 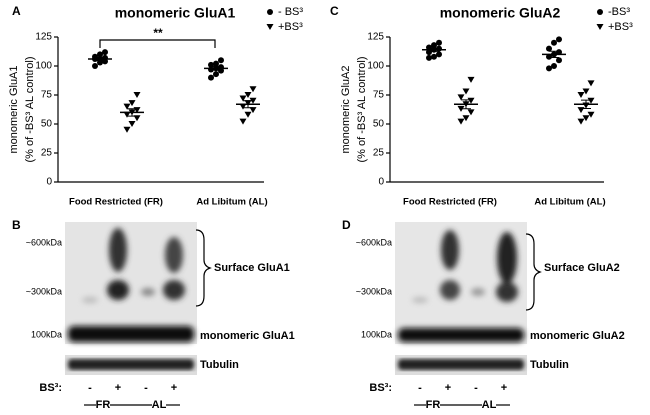 What do you see at coordinates (577, 336) in the screenshot?
I see `blot-label: monomeric GluA2` at bounding box center [577, 336].